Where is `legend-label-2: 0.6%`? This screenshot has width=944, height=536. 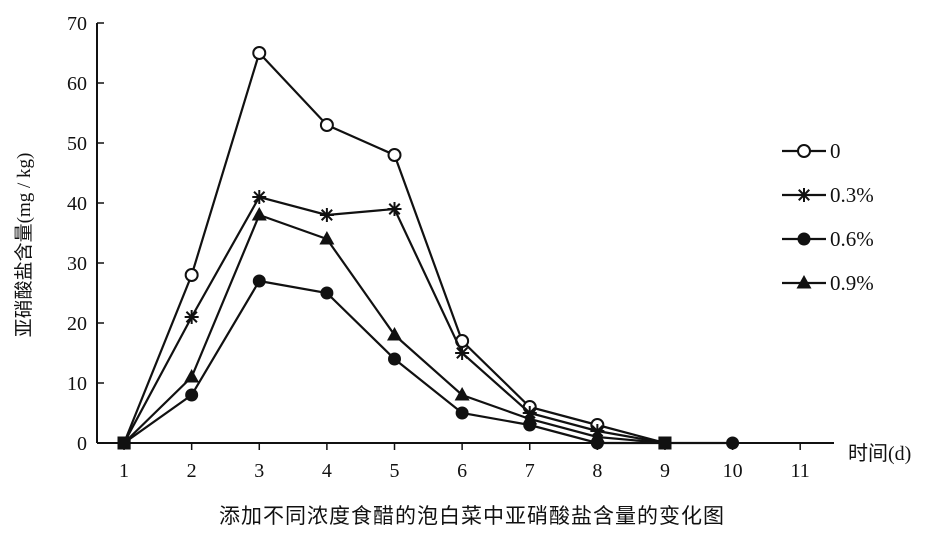 legend-label-2: 0.6% is located at coordinates (852, 239).